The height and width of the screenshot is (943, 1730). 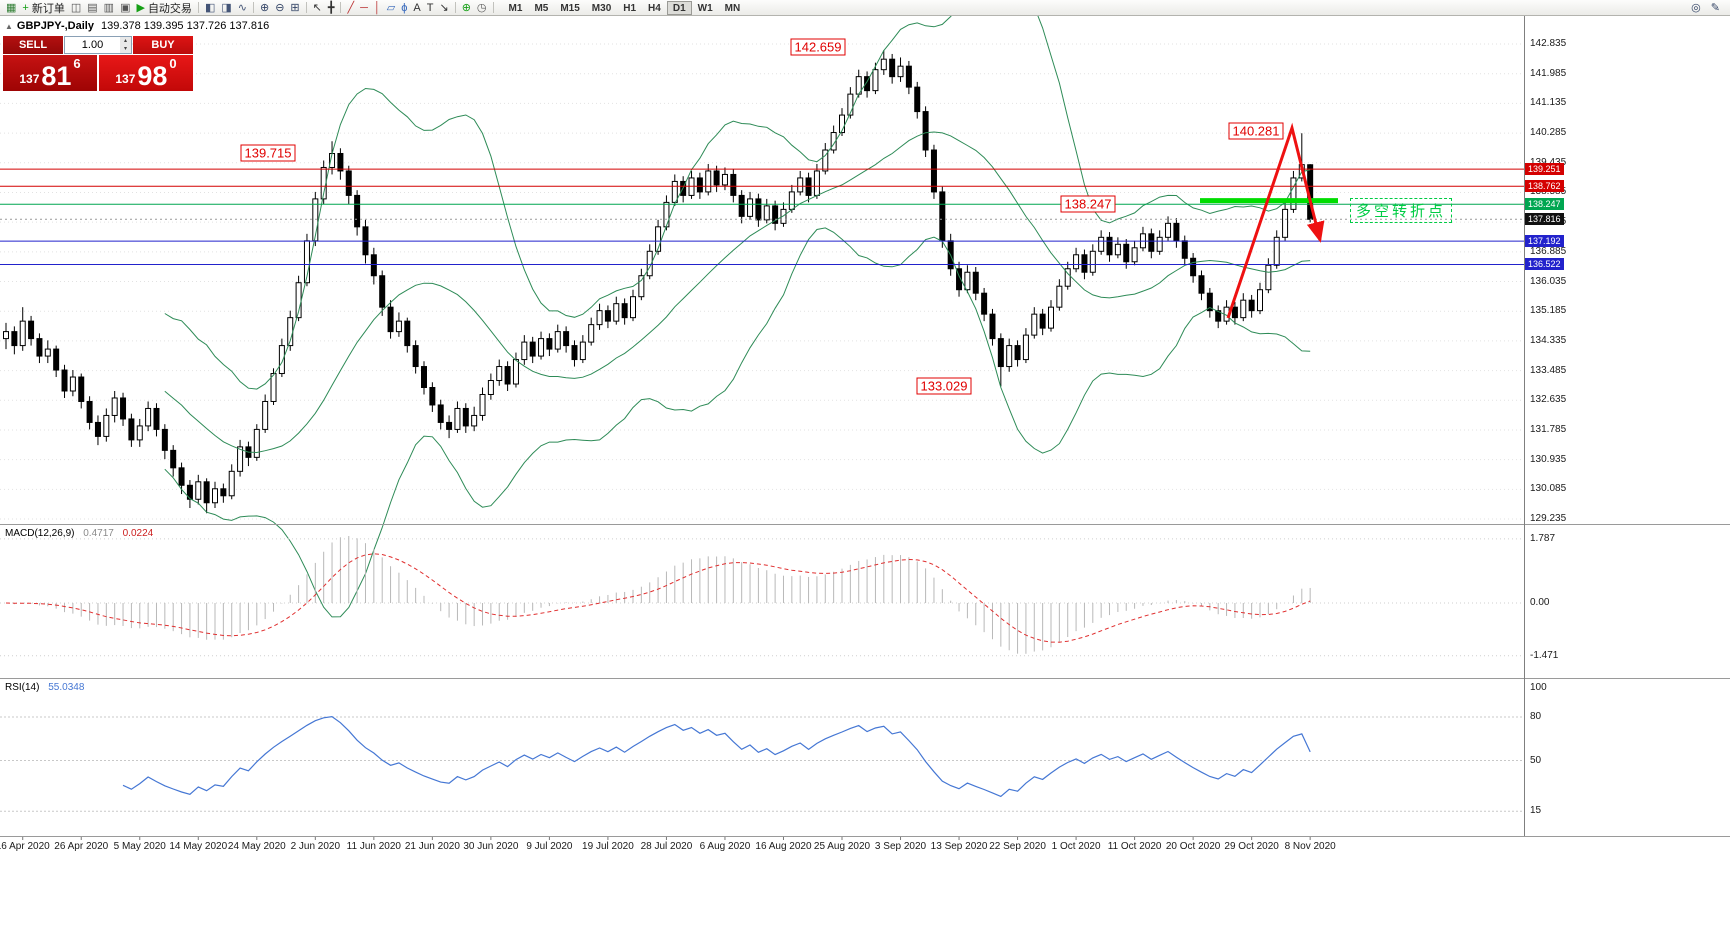 What do you see at coordinates (210, 8) in the screenshot?
I see `bar-chart-icon: ◧` at bounding box center [210, 8].